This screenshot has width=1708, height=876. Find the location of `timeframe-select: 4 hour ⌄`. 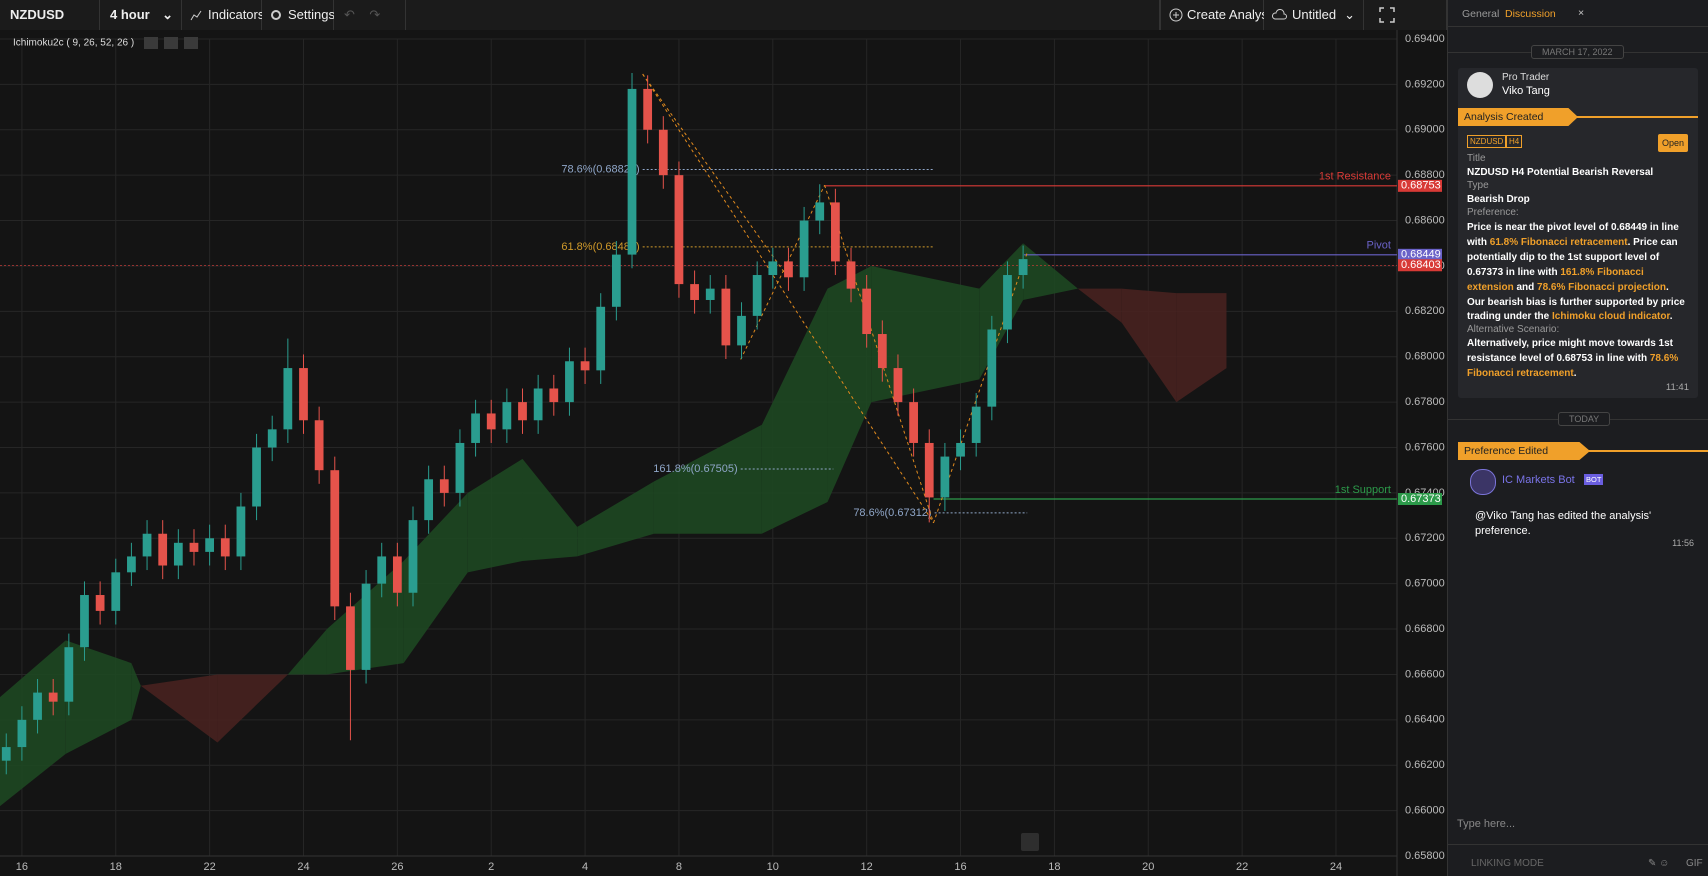

timeframe-select: 4 hour ⌄ is located at coordinates (141, 15).